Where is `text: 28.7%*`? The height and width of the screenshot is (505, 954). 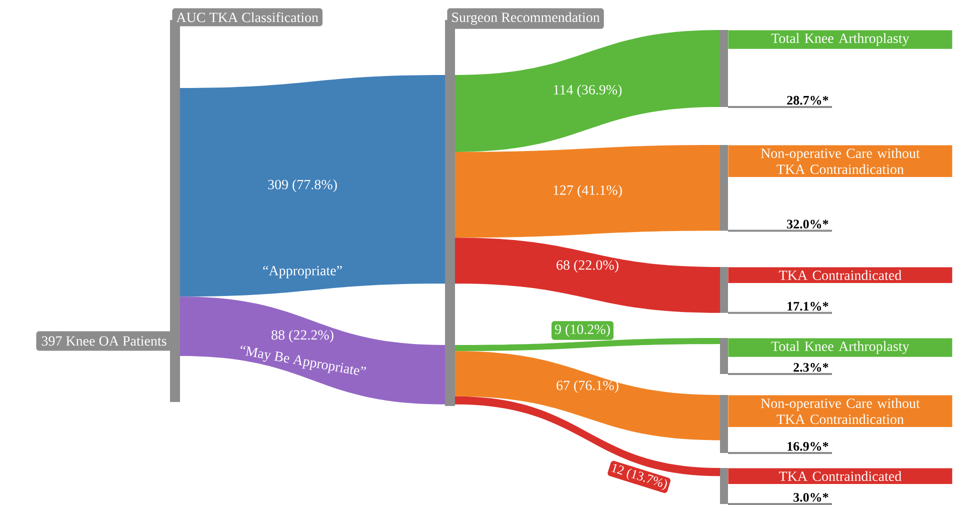
text: 28.7%* is located at coordinates (807, 100).